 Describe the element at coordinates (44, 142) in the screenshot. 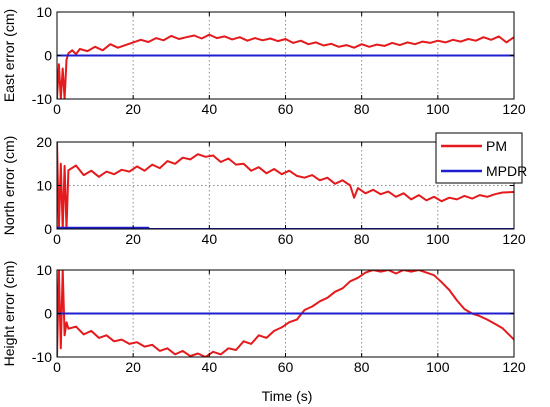

I see `y-tick-label-0: 20` at that location.